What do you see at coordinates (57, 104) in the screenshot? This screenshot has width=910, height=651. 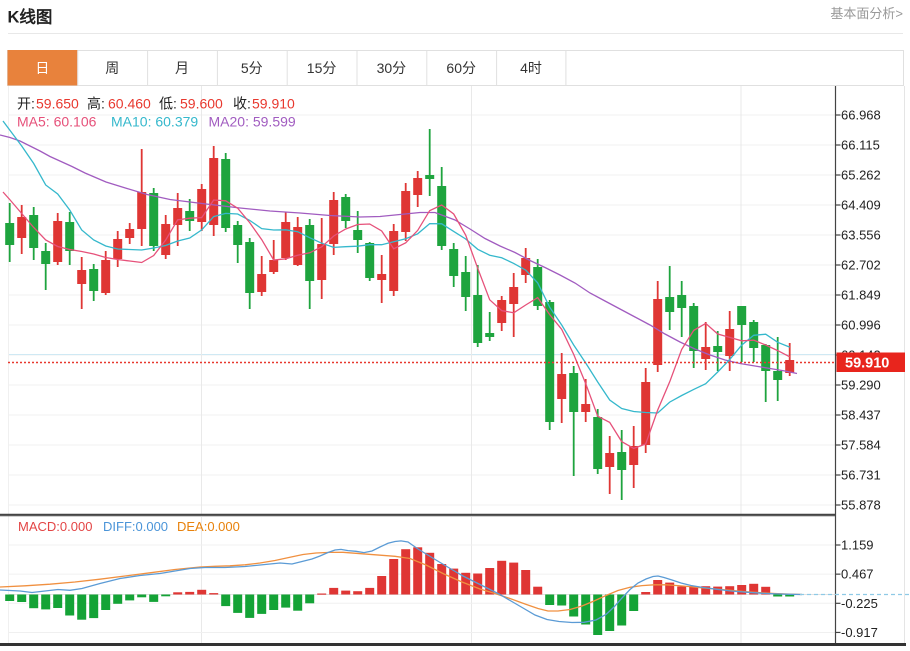 I see `svg-text: 59.650` at bounding box center [57, 104].